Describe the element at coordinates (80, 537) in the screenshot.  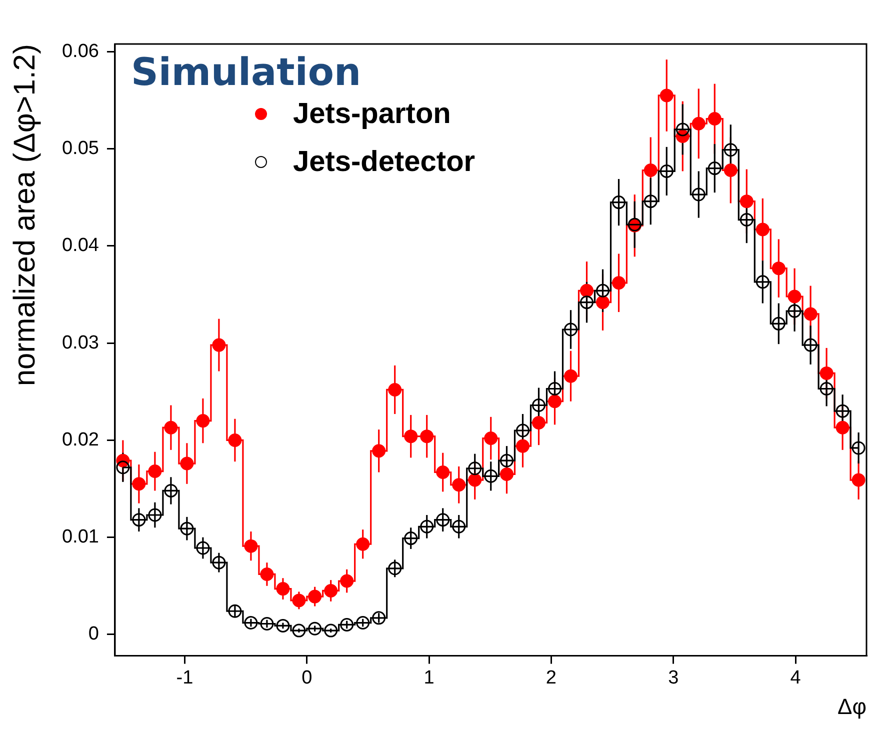
I see `y-tick-label: 0.01` at that location.